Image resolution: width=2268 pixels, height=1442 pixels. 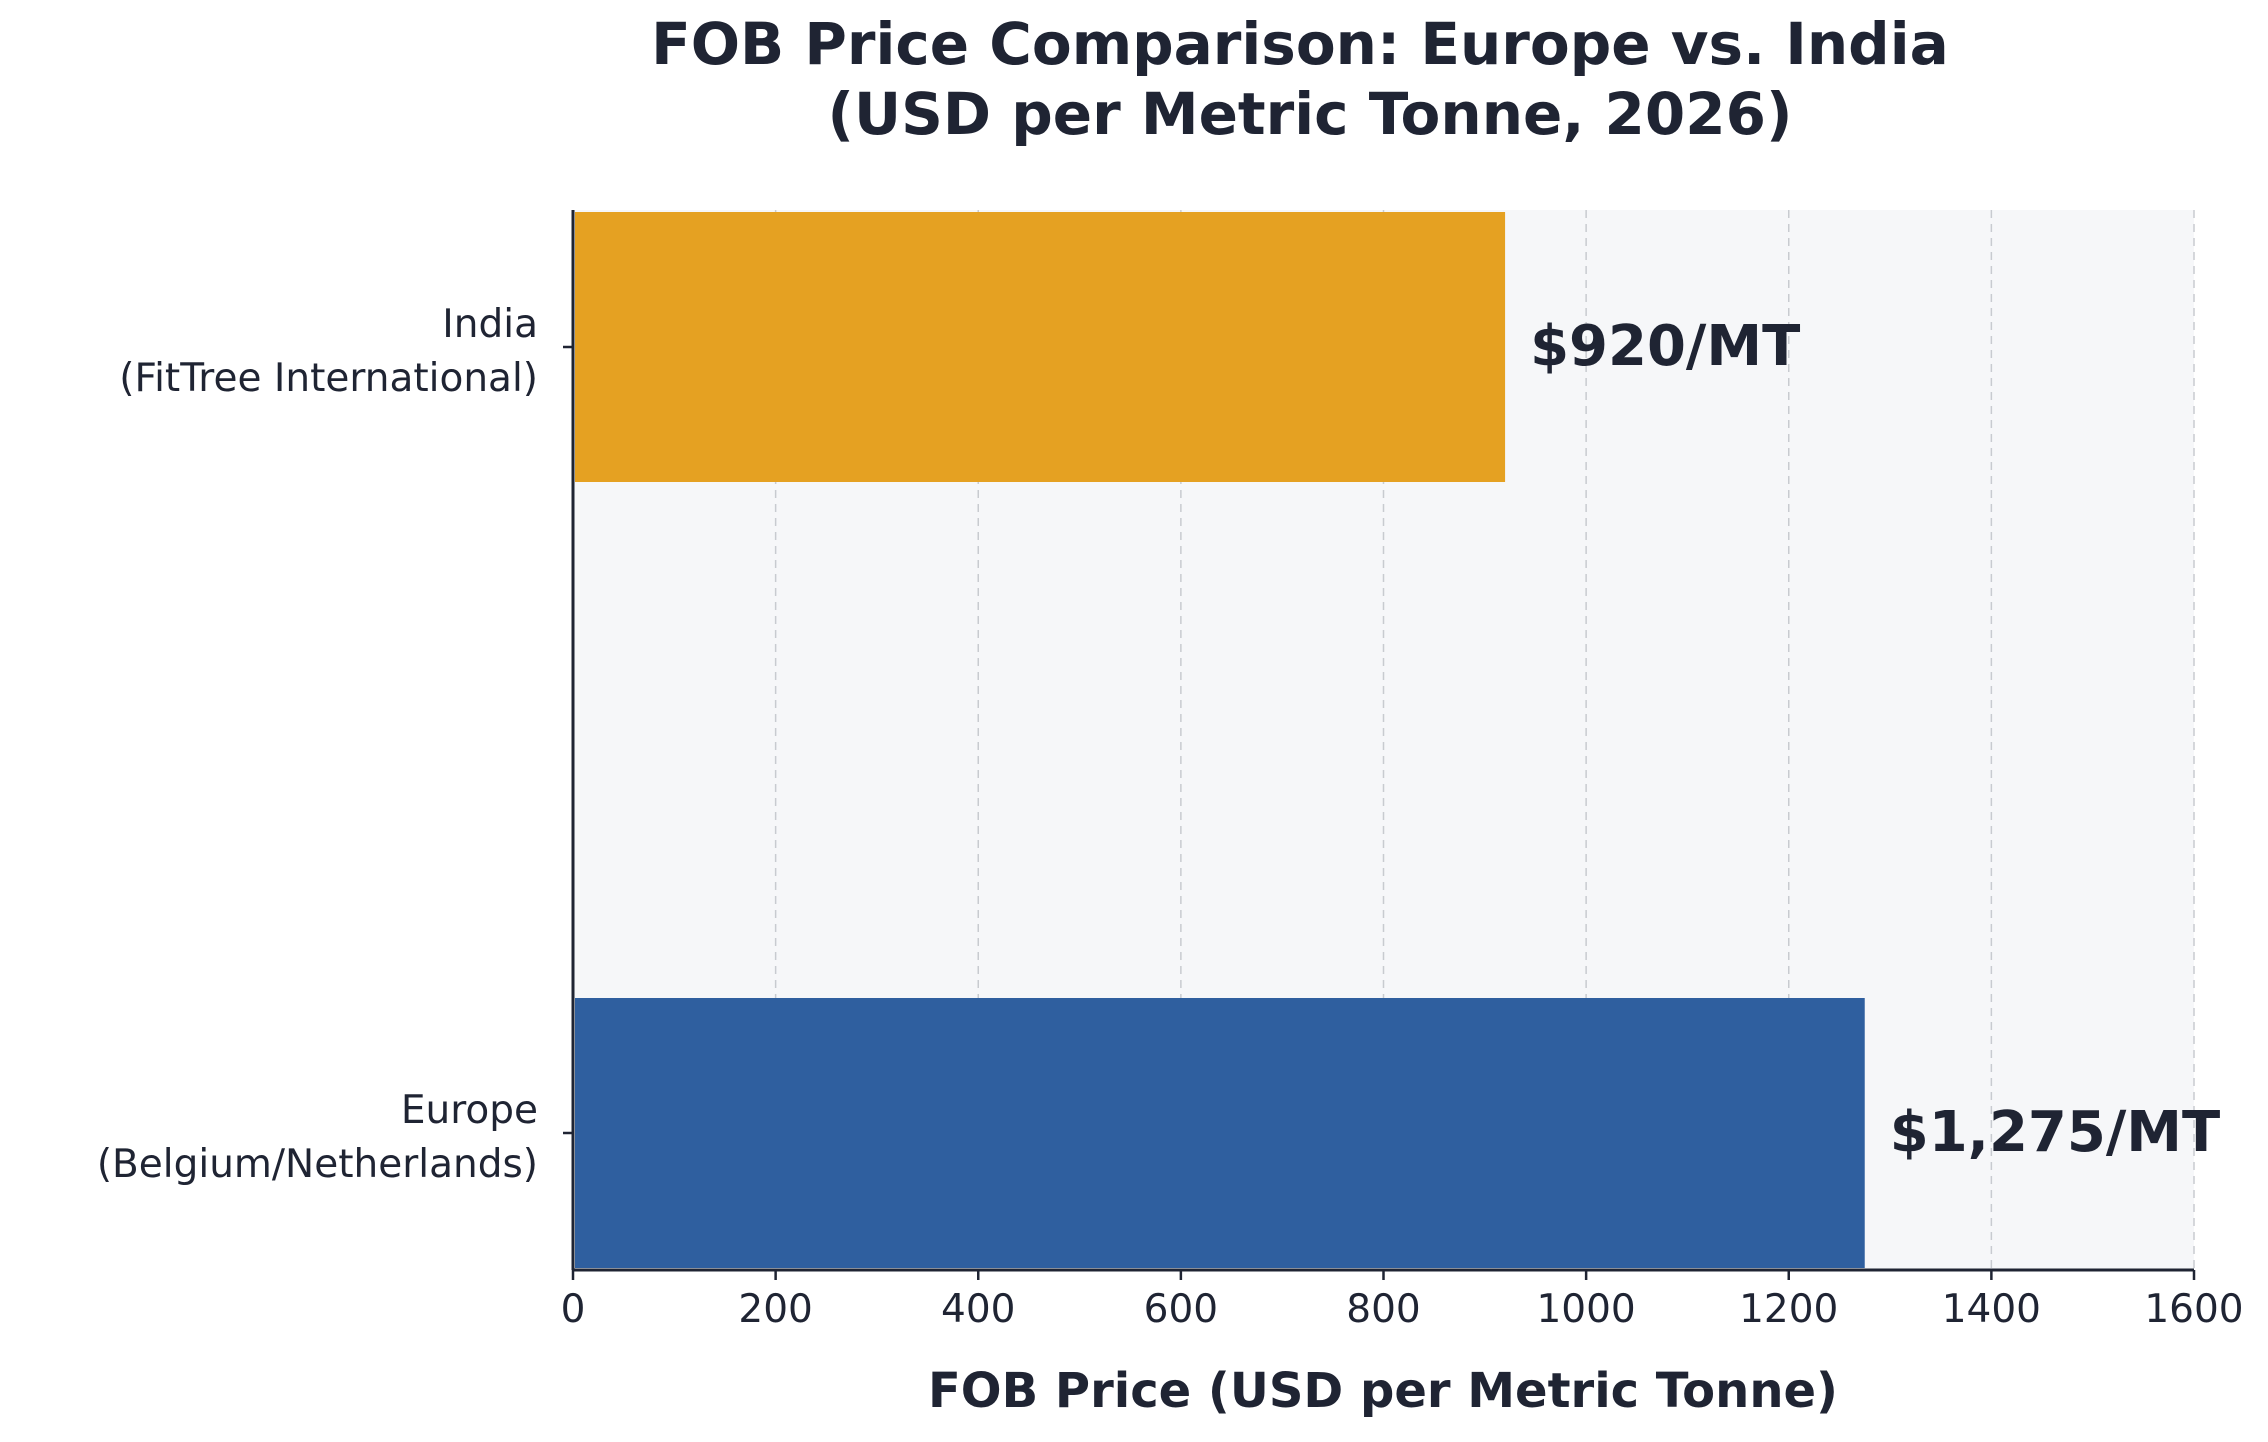 I want to click on value-label-india: $920/MT, so click(x=1665, y=346).